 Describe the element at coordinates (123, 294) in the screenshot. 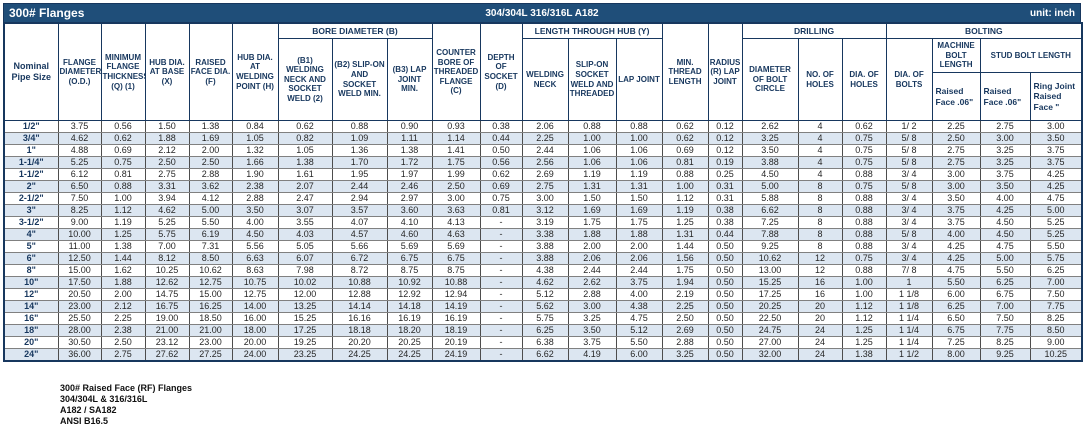

I see `value-cell: 2.00` at that location.